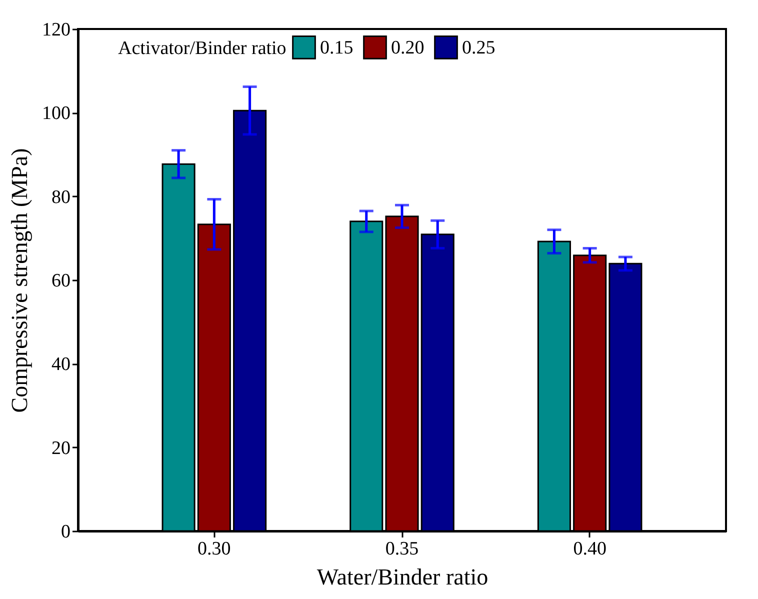 The image size is (758, 599). Describe the element at coordinates (56, 30) in the screenshot. I see `y-tick-label: 120` at that location.